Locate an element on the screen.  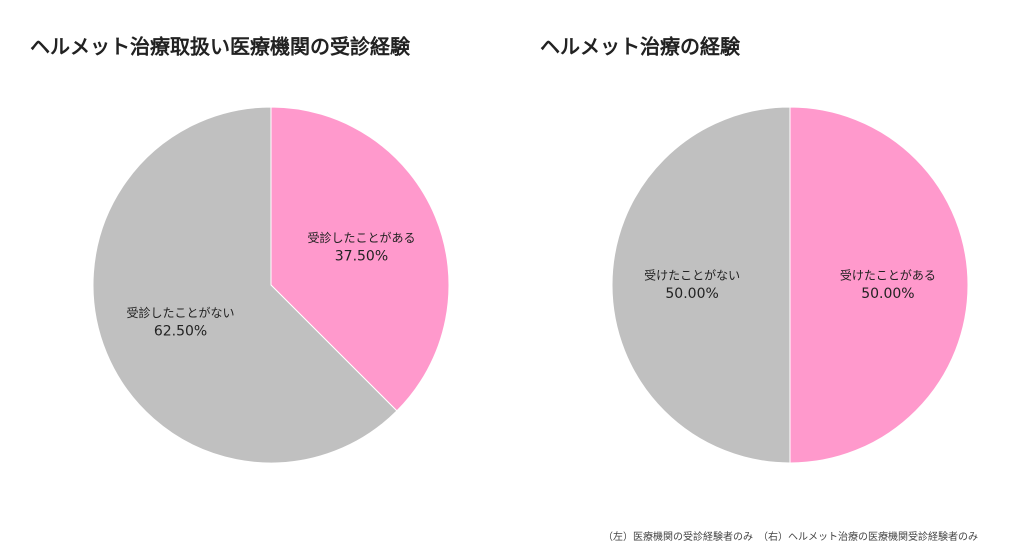
chart-title: ヘルメット治療取扱い医療機関の受診経験 is located at coordinates (220, 47).